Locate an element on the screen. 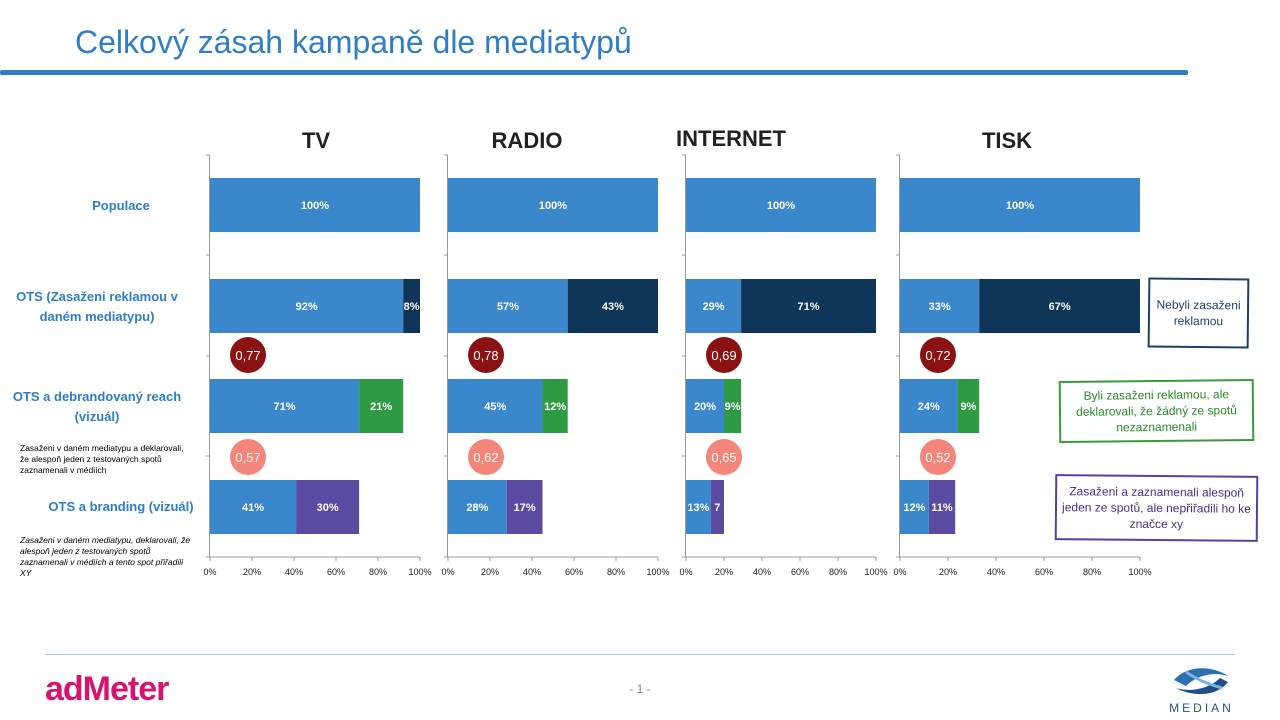  bar-internet-row1-top is located at coordinates (808, 306).